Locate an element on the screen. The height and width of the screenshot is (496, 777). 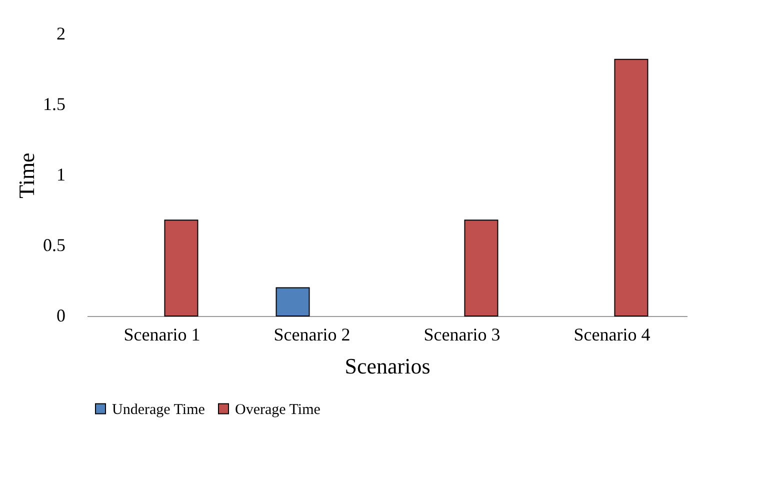
y-tick-label: 2 is located at coordinates (61, 34).